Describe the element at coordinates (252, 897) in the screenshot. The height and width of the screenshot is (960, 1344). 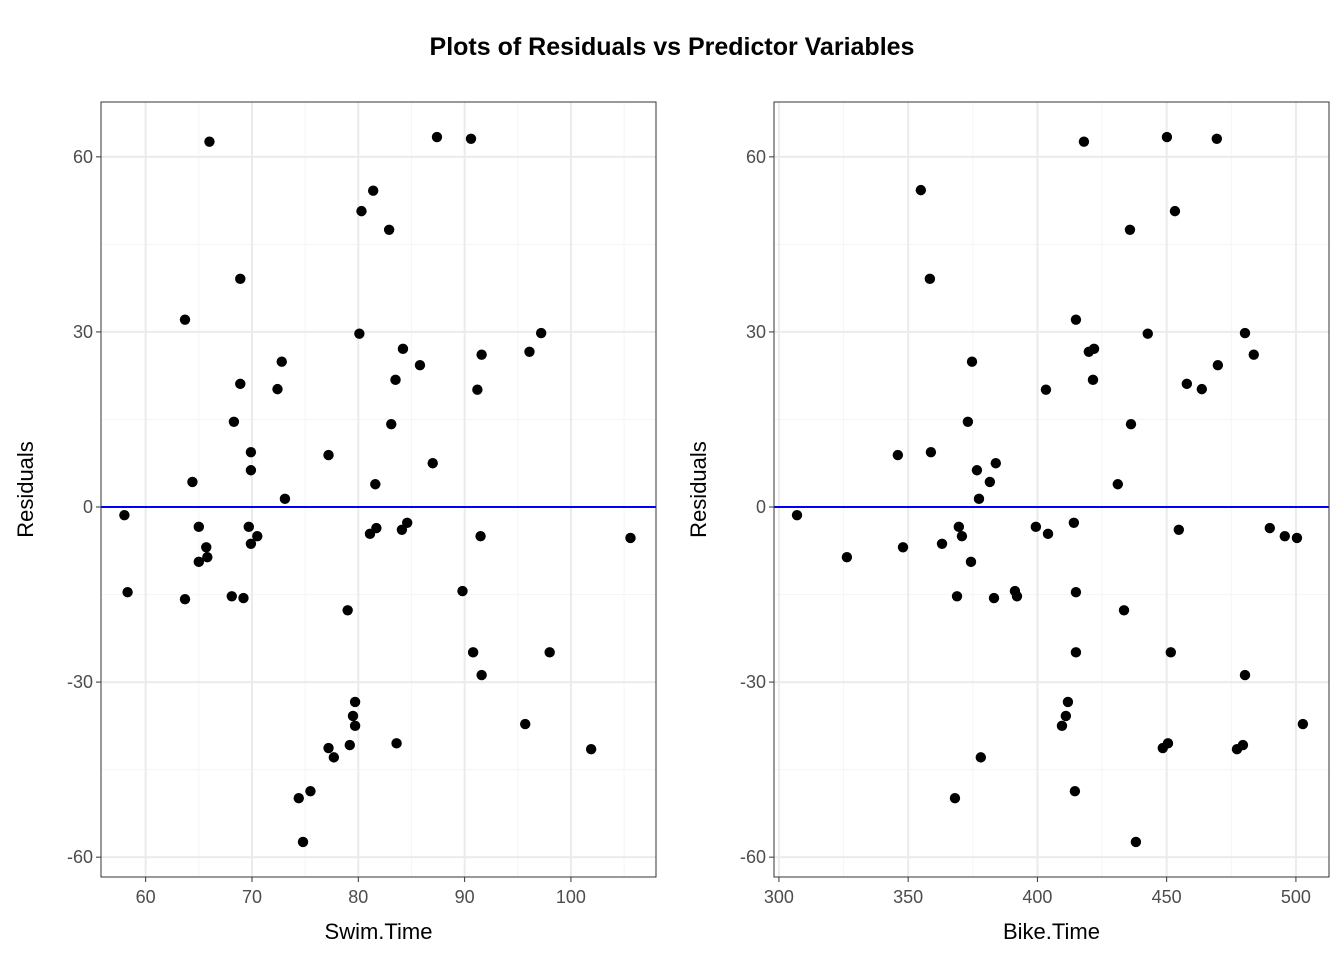
I see `x-tick-label: 70` at that location.